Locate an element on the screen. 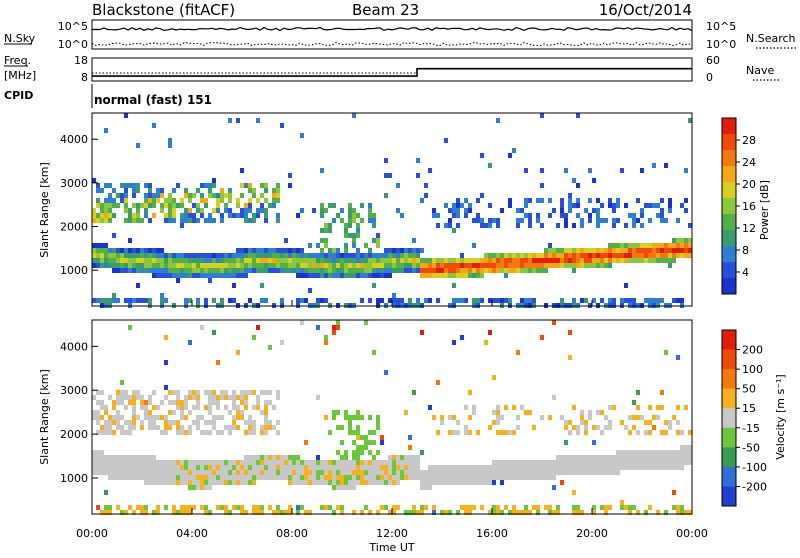 The height and width of the screenshot is (558, 800). noise-right-tick-bottom: 10^0 is located at coordinates (721, 44).